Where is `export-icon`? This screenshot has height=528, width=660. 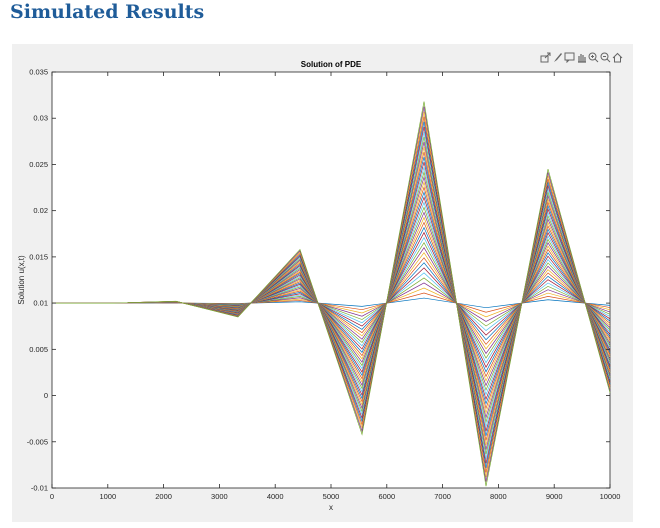
export-icon is located at coordinates (545, 57).